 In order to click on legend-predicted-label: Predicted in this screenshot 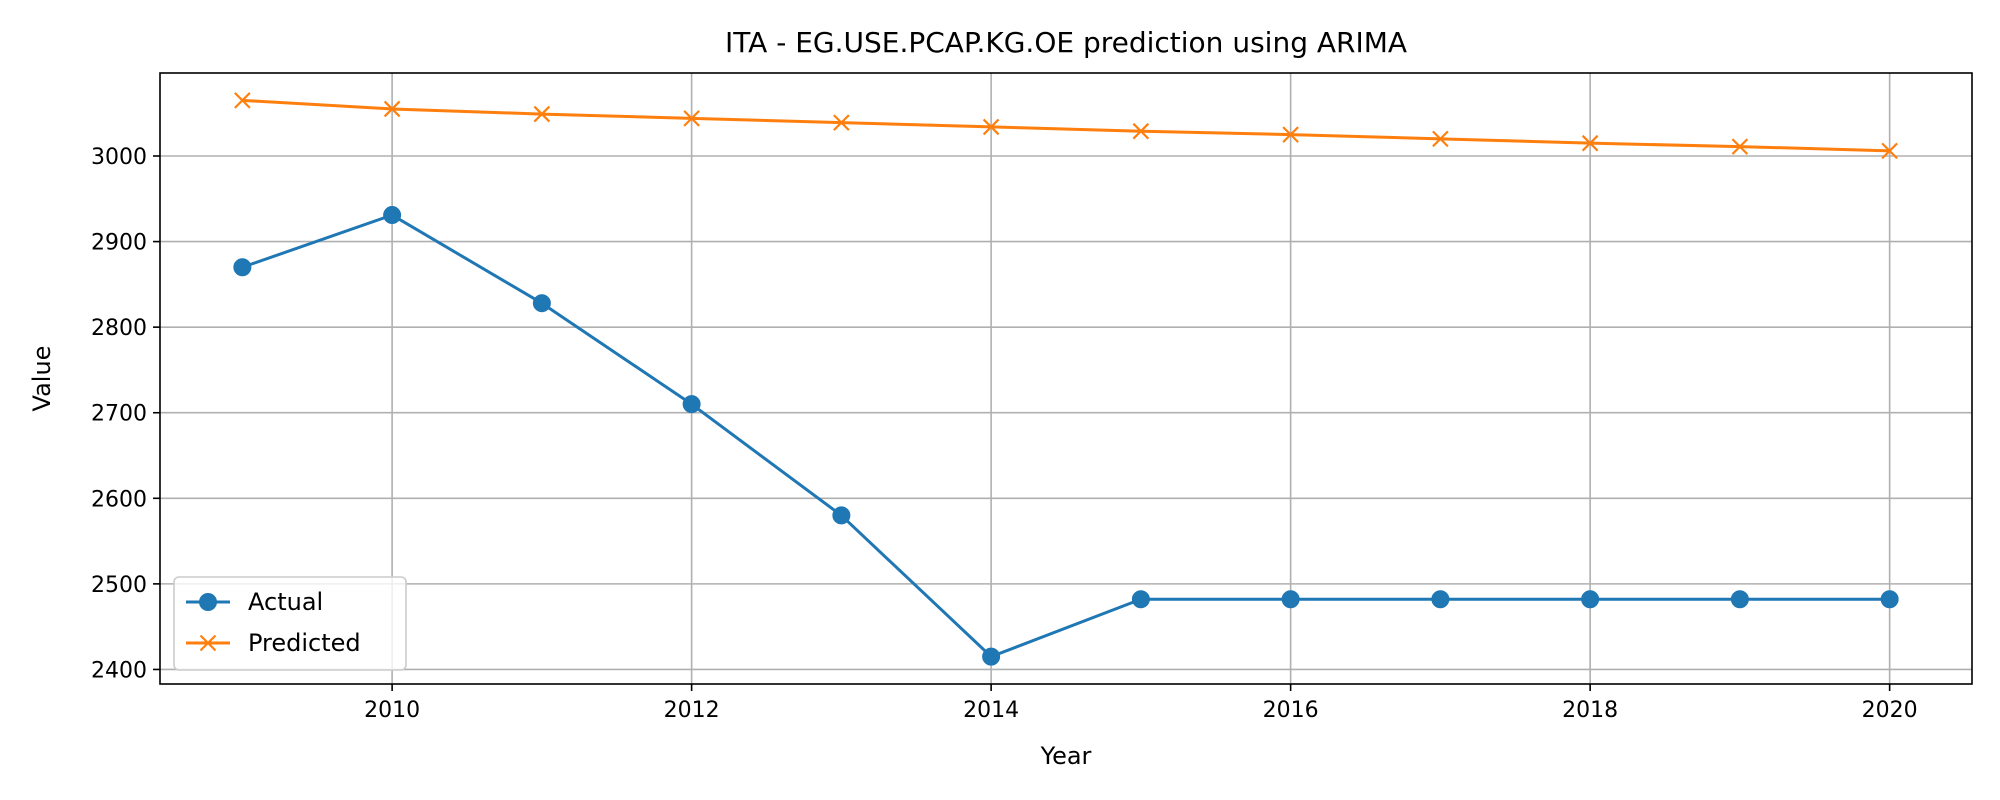, I will do `click(304, 643)`.